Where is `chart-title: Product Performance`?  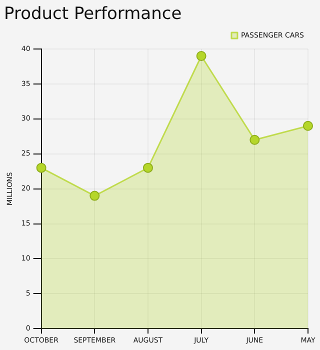
chart-title: Product Performance is located at coordinates (93, 14).